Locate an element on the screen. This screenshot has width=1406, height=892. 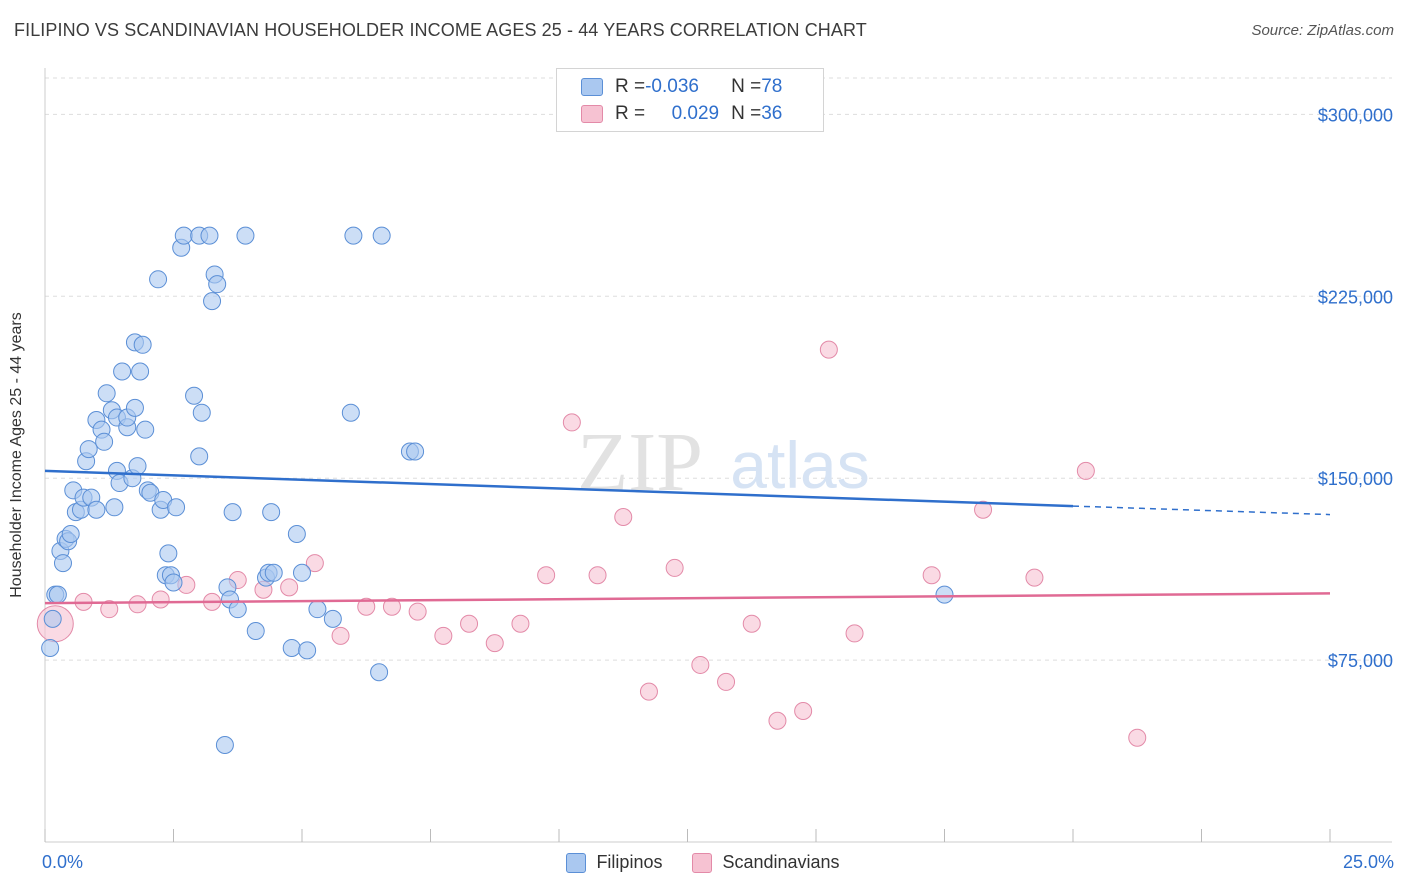
r-value: 0.029 is located at coordinates (695, 113).